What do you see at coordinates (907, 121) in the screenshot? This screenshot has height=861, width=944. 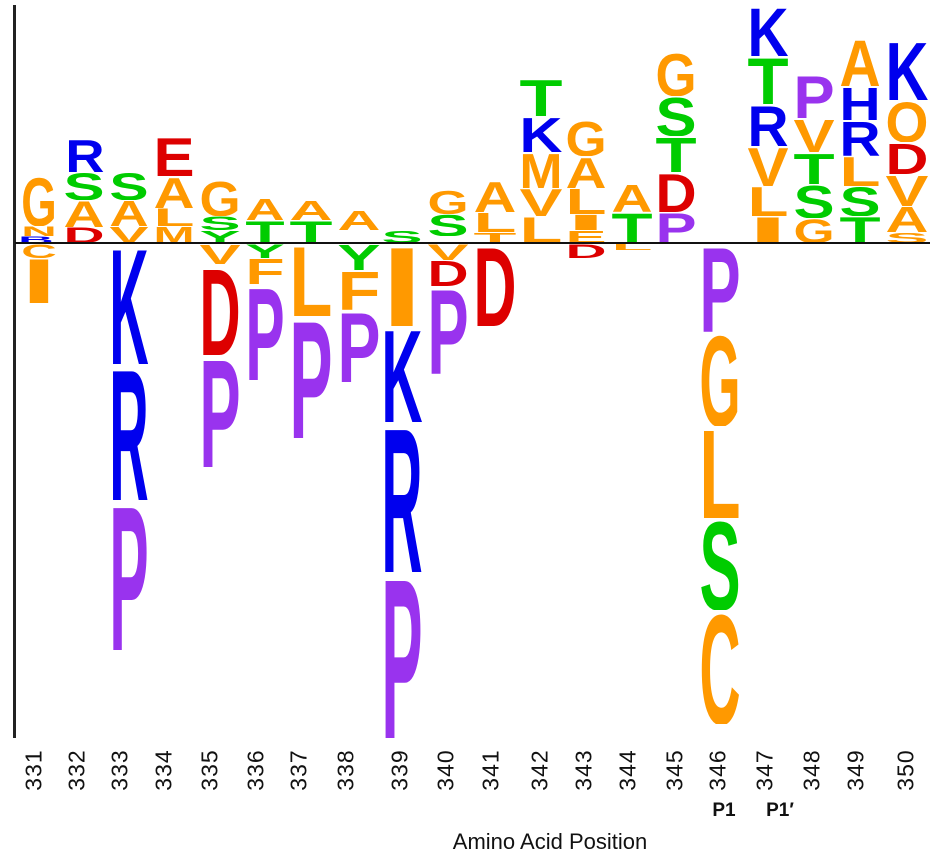 I see `logo-letter-Q: Q` at bounding box center [907, 121].